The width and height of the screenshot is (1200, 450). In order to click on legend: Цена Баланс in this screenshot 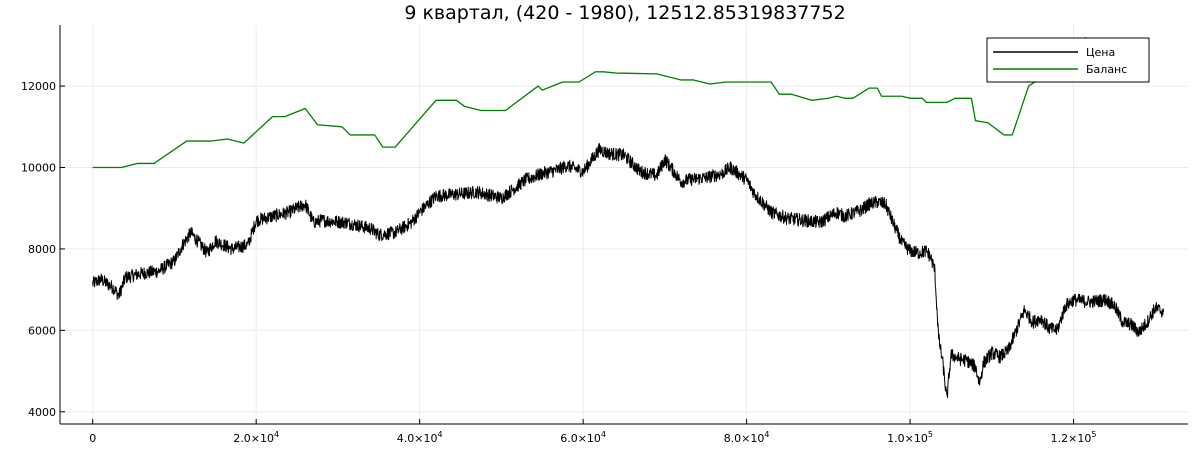, I will do `click(1068, 60)`.